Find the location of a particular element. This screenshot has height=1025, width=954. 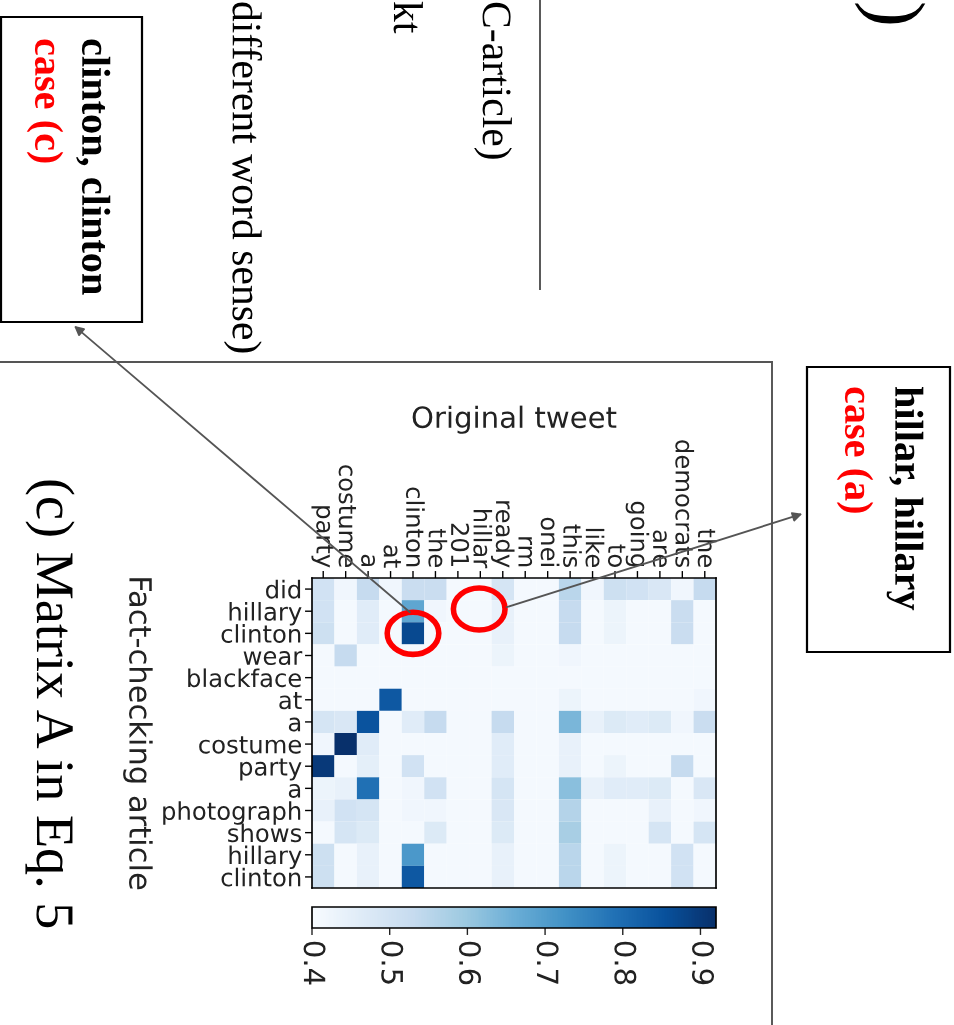

x-tick-label: hillar is located at coordinates (483, 539).